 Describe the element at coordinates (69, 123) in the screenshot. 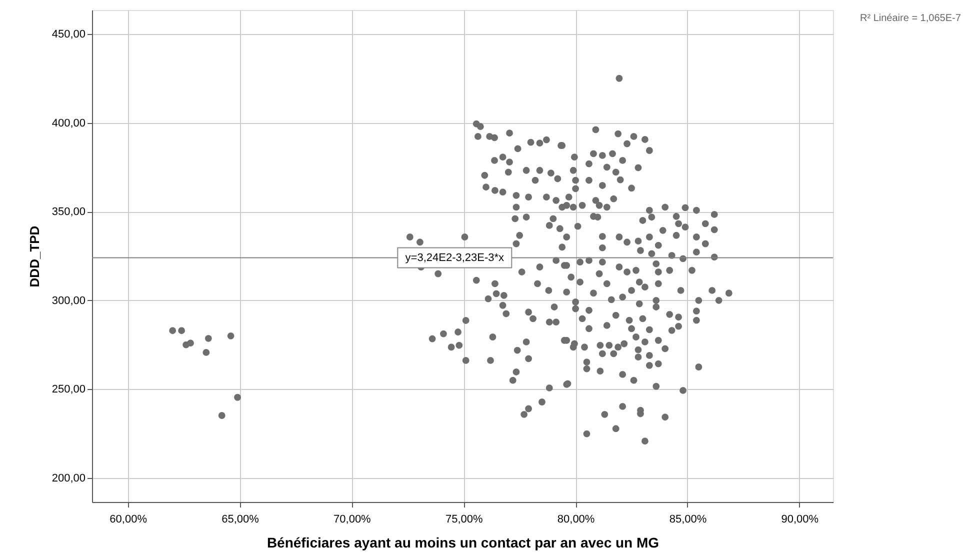

I see `y-tick-label: 400,00` at that location.